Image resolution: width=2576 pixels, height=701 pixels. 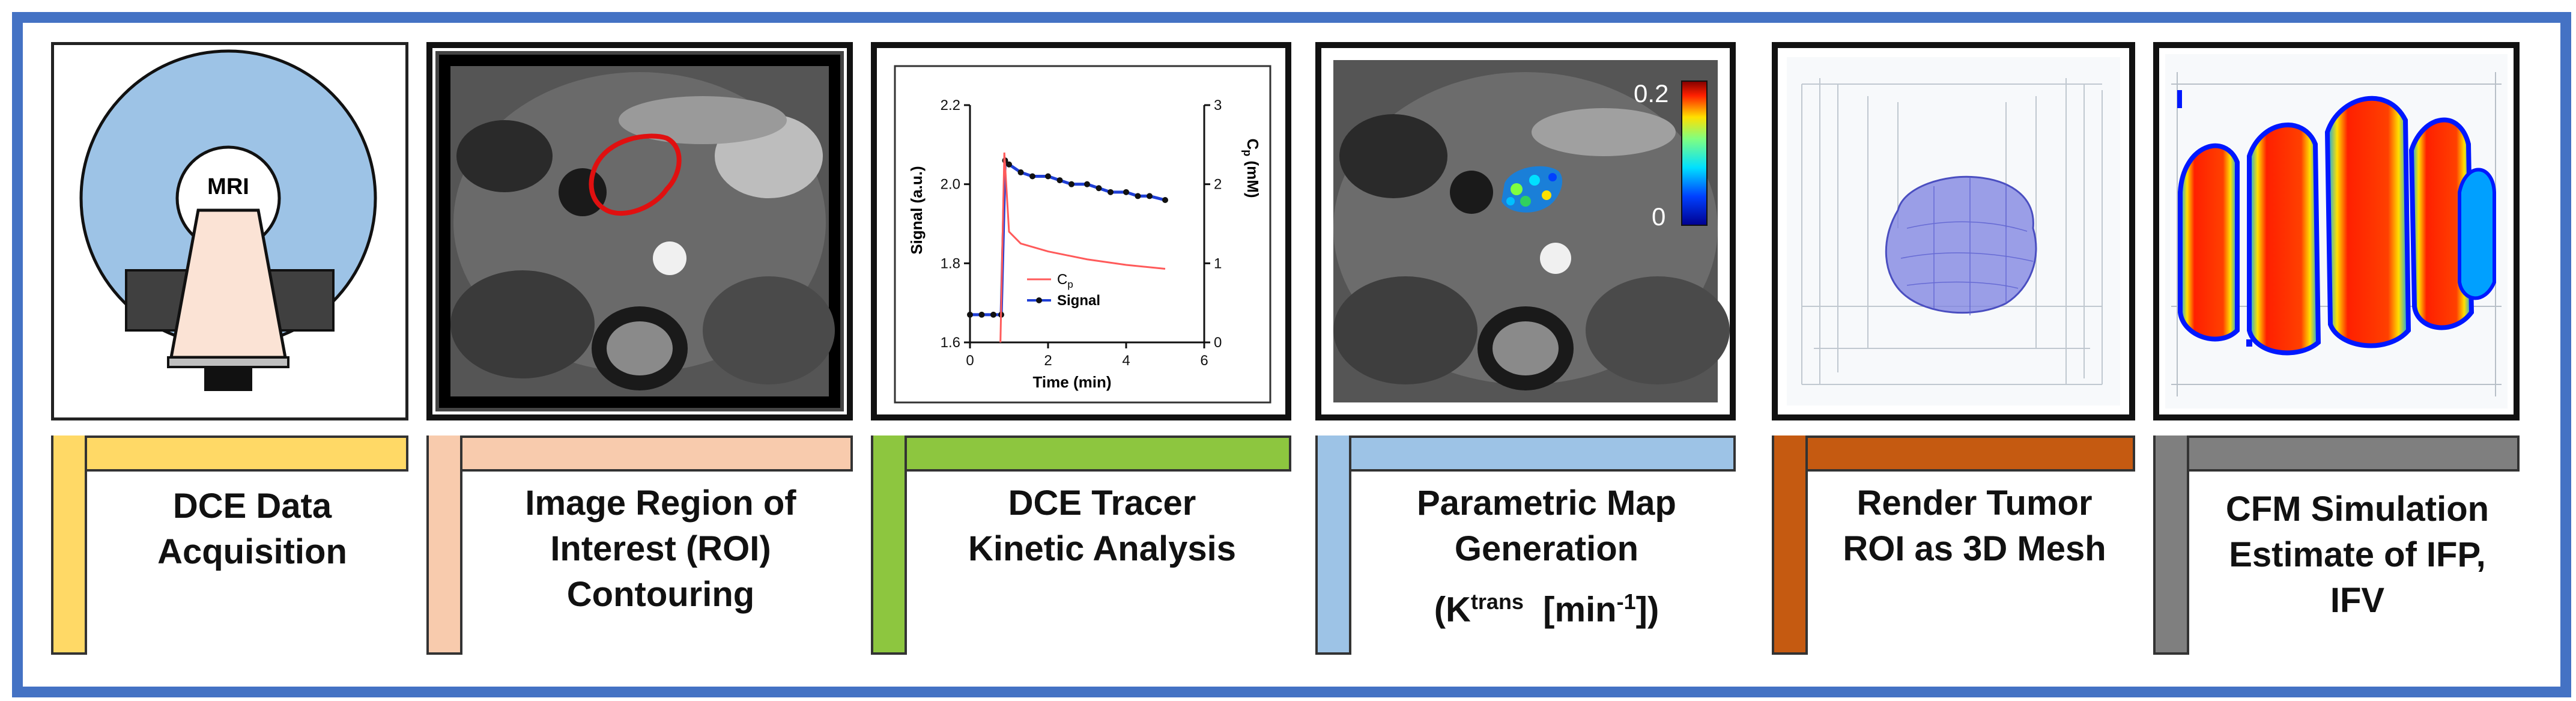 I want to click on colorbar-max: 0.2, so click(x=1651, y=93).